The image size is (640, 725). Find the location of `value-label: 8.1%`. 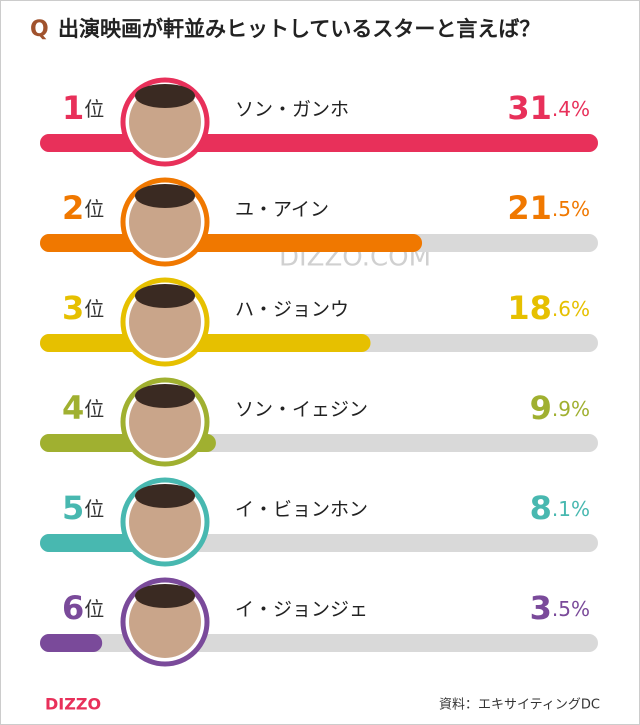

value-label: 8.1% is located at coordinates (560, 508).